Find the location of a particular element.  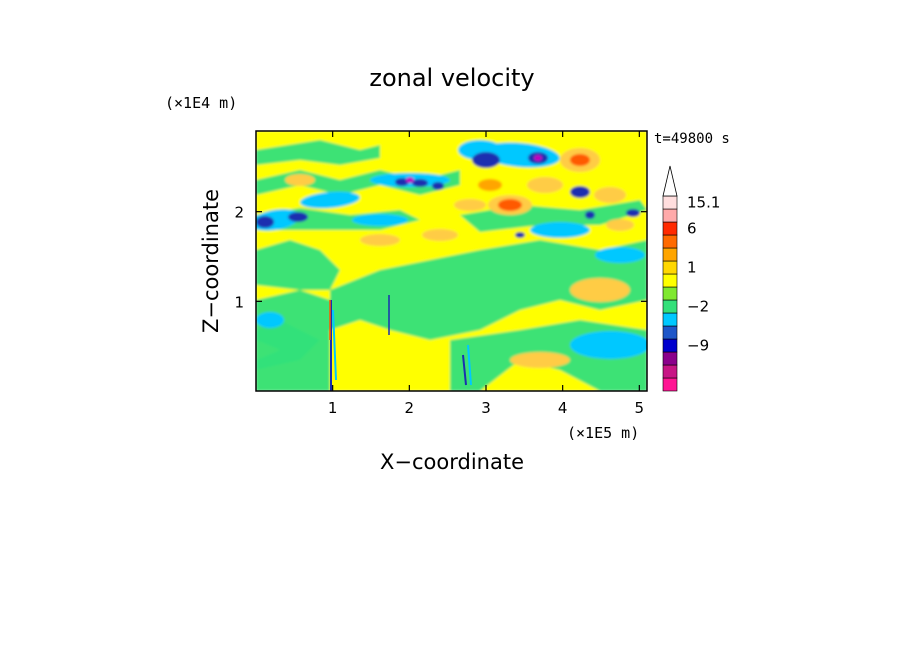

chart-title: zonal velocity is located at coordinates (451, 78).